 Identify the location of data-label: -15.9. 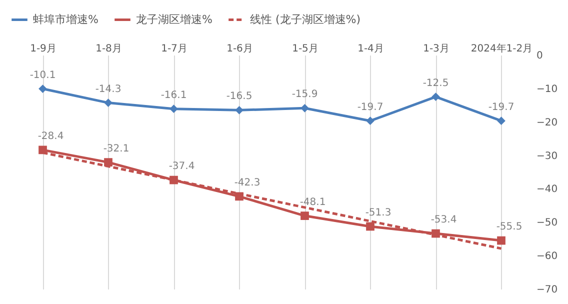
(305, 94).